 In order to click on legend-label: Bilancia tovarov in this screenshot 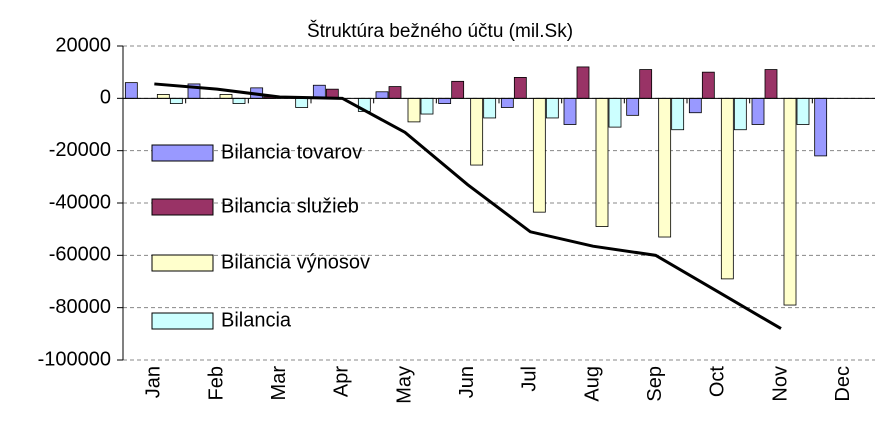, I will do `click(291, 152)`.